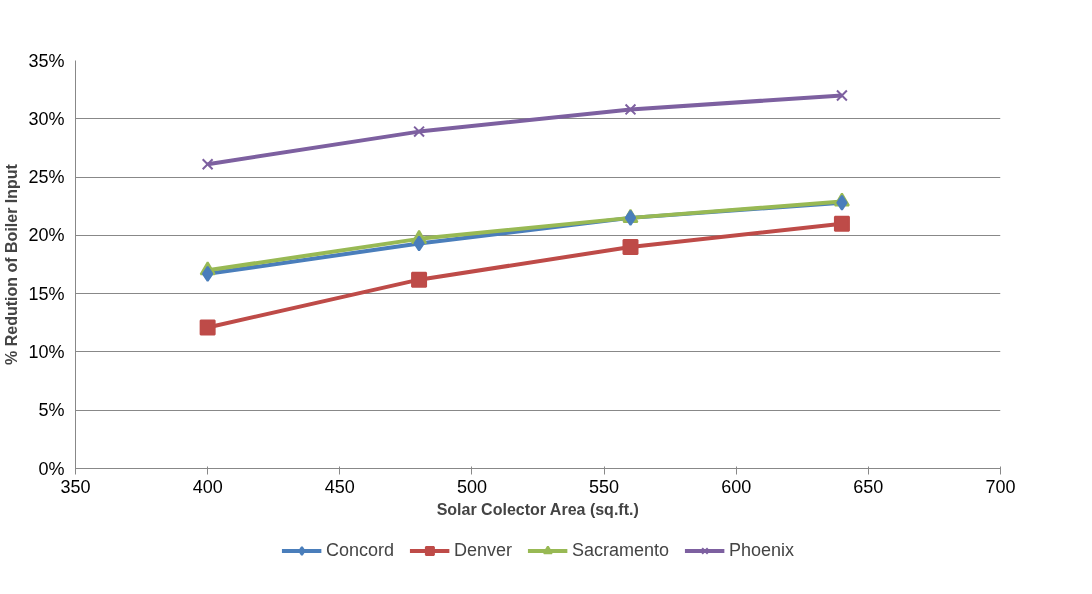  What do you see at coordinates (482, 550) in the screenshot?
I see `legend-label: Denver` at bounding box center [482, 550].